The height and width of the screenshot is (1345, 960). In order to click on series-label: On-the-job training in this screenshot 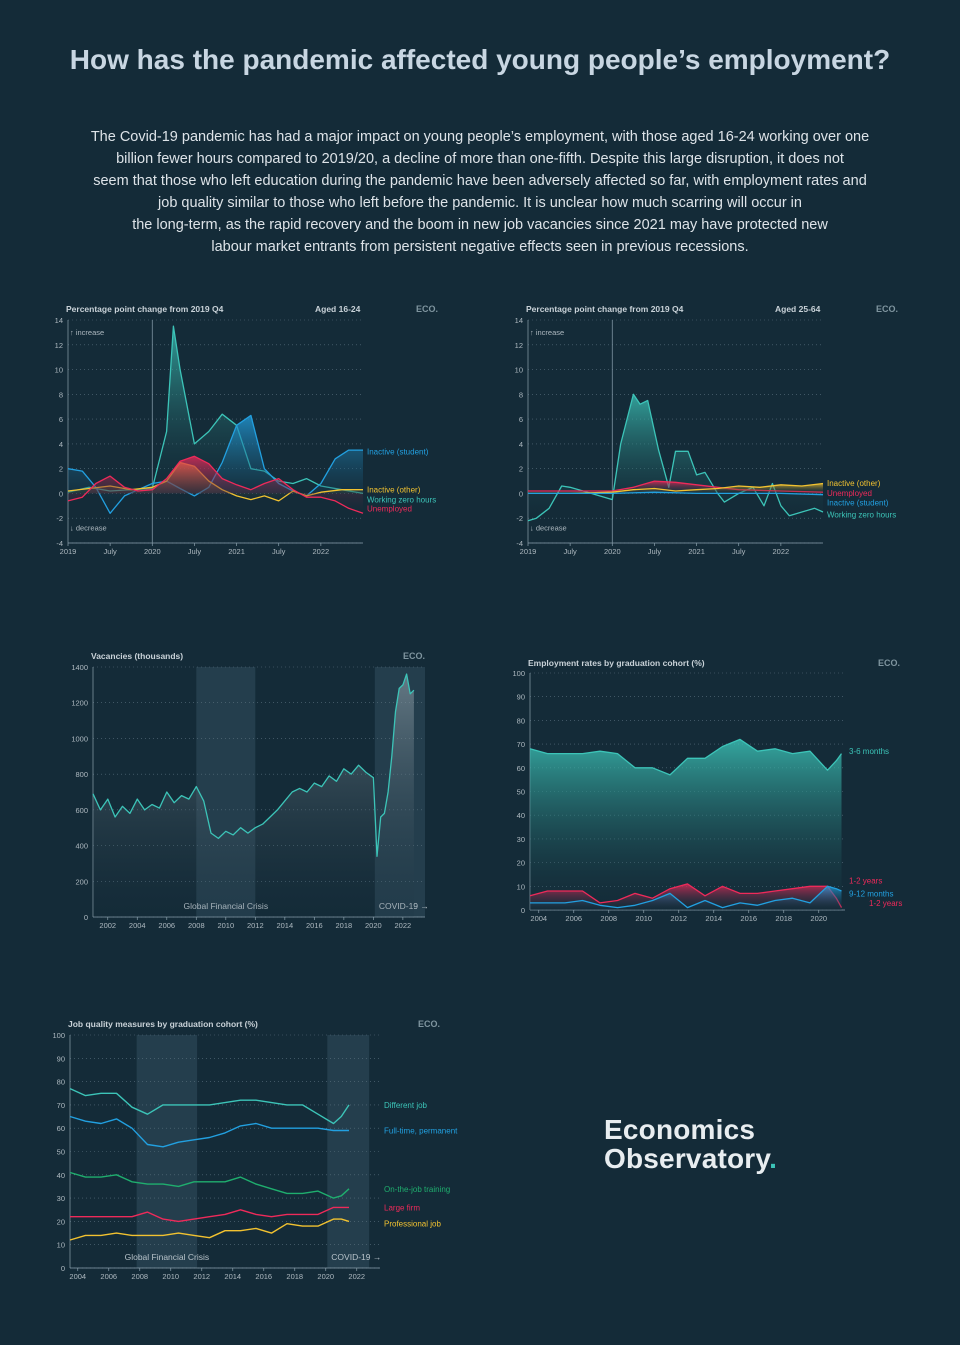, I will do `click(417, 1189)`.